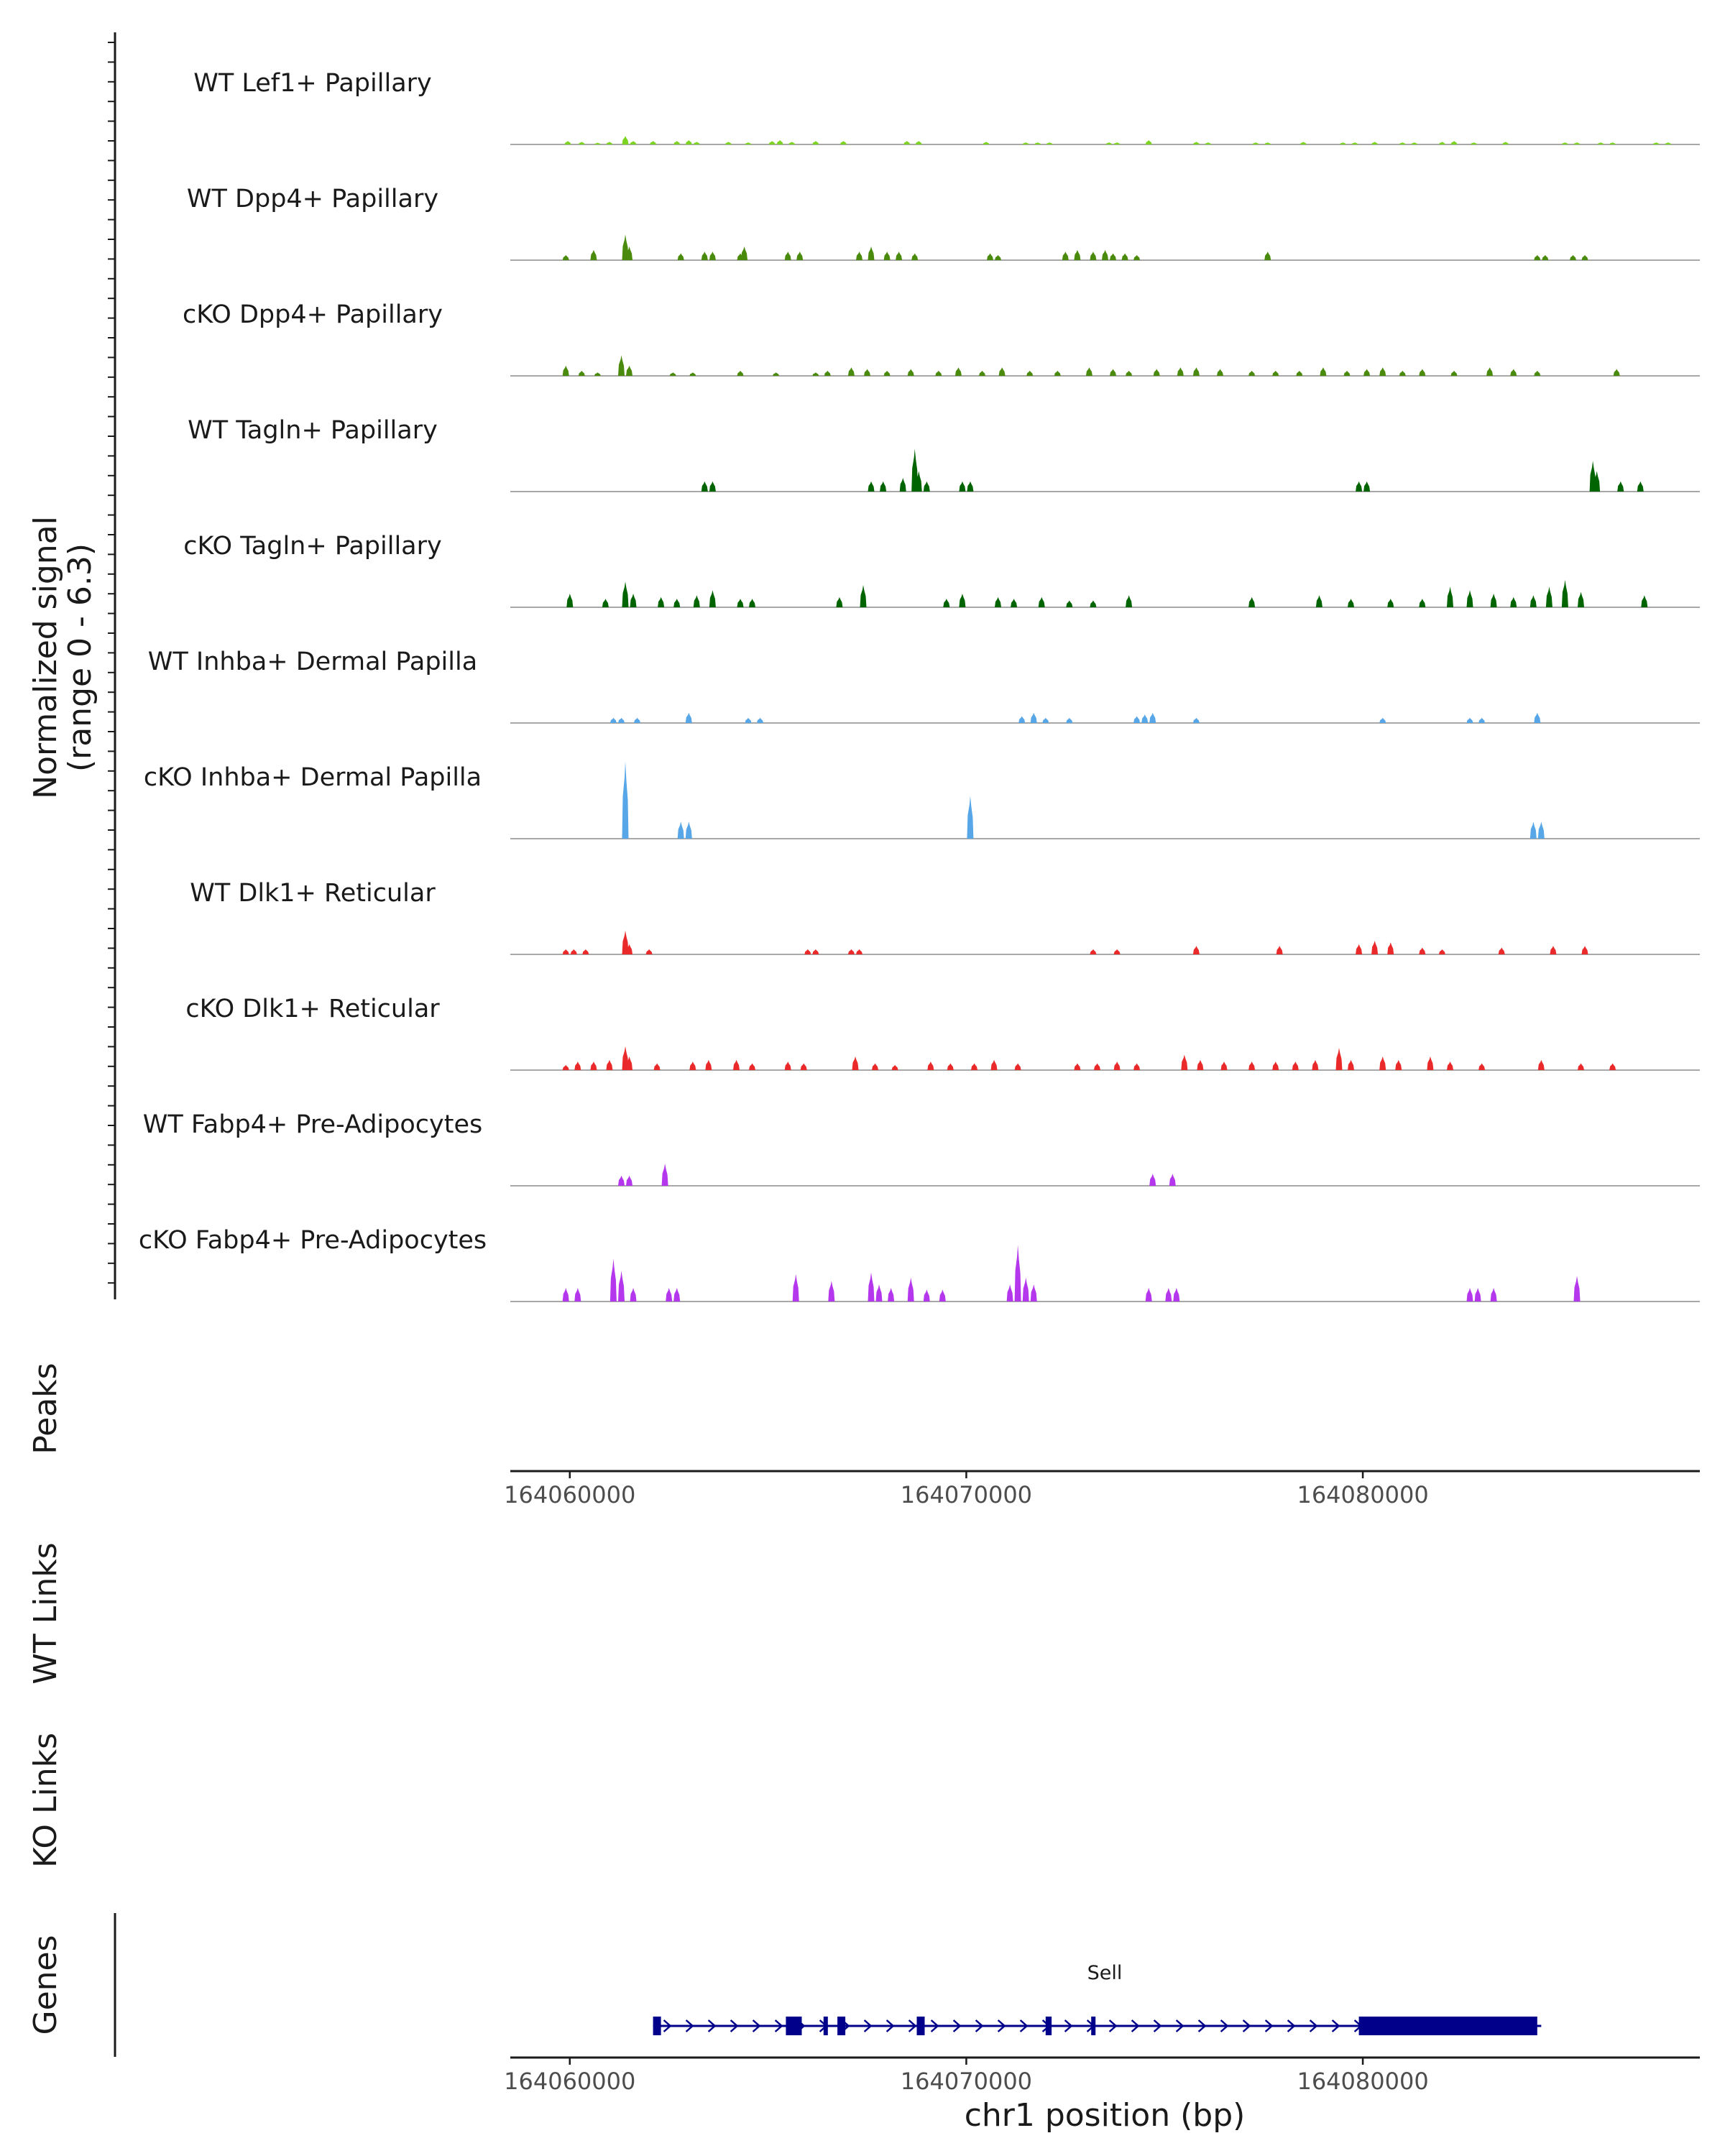 This screenshot has width=1725, height=2156. Describe the element at coordinates (1362, 2082) in the screenshot. I see `x-tick-label: 164080000` at that location.